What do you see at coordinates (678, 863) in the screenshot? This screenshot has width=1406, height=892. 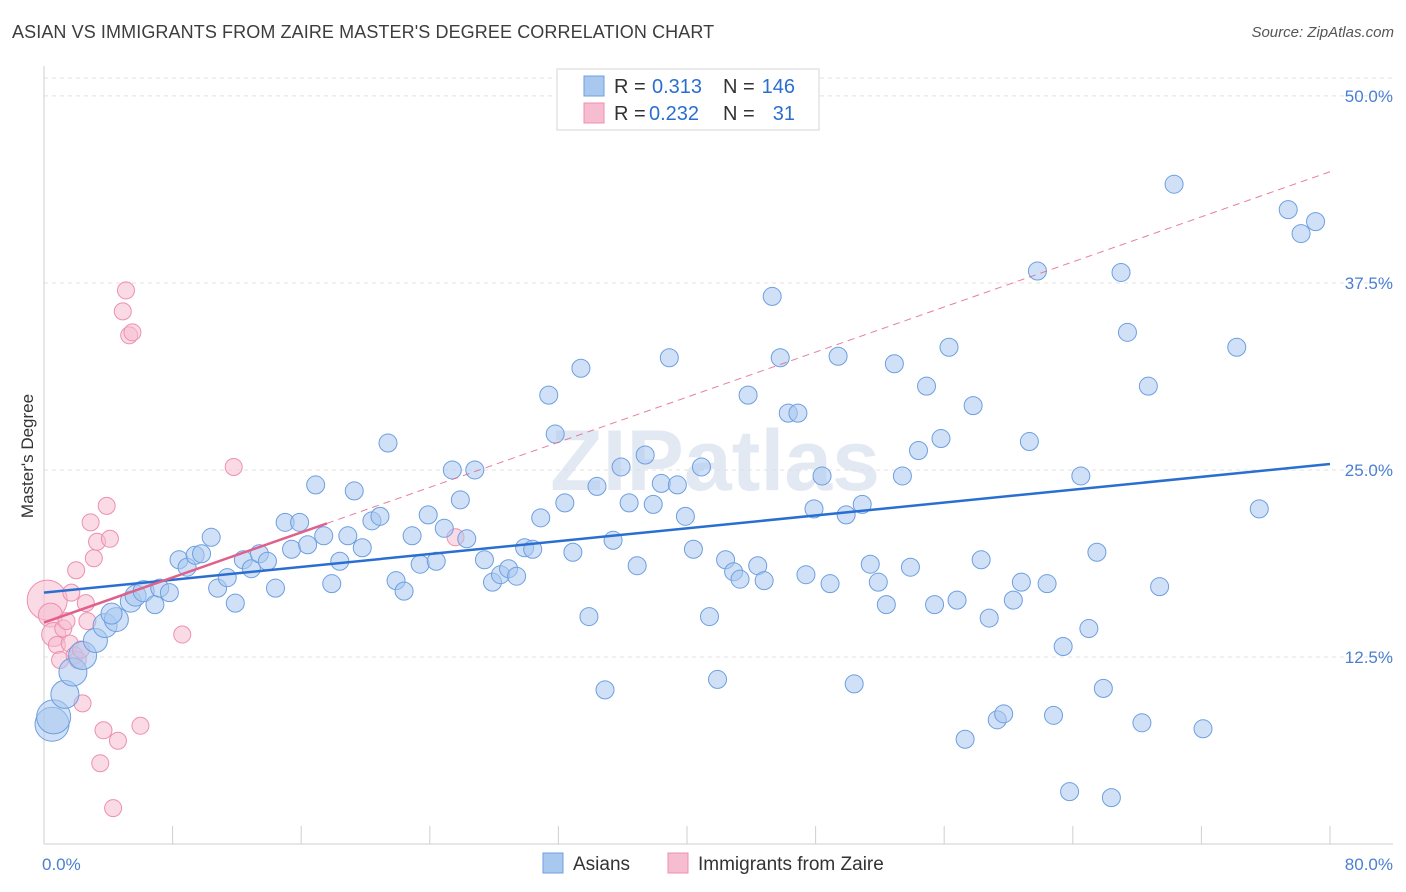 I see `bottom-legend-swatch-zaire` at bounding box center [678, 863].